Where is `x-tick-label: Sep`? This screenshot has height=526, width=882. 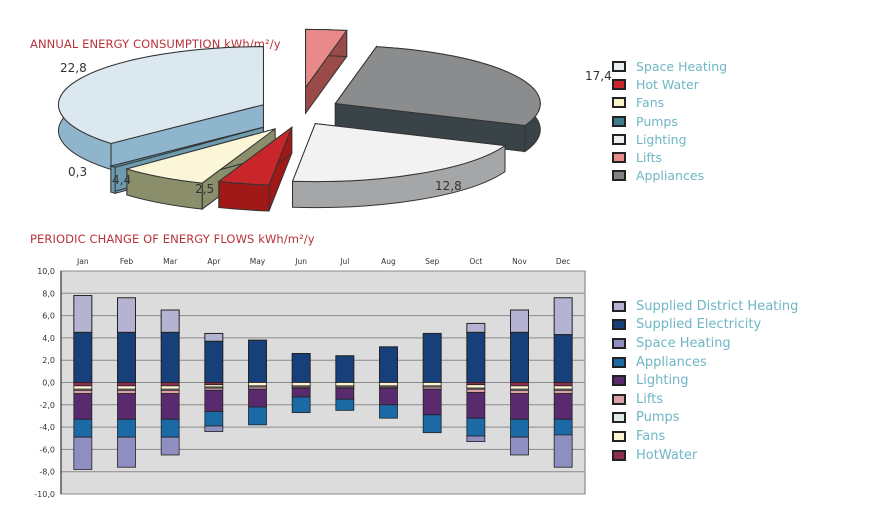
x-tick-label: Sep is located at coordinates (432, 261).